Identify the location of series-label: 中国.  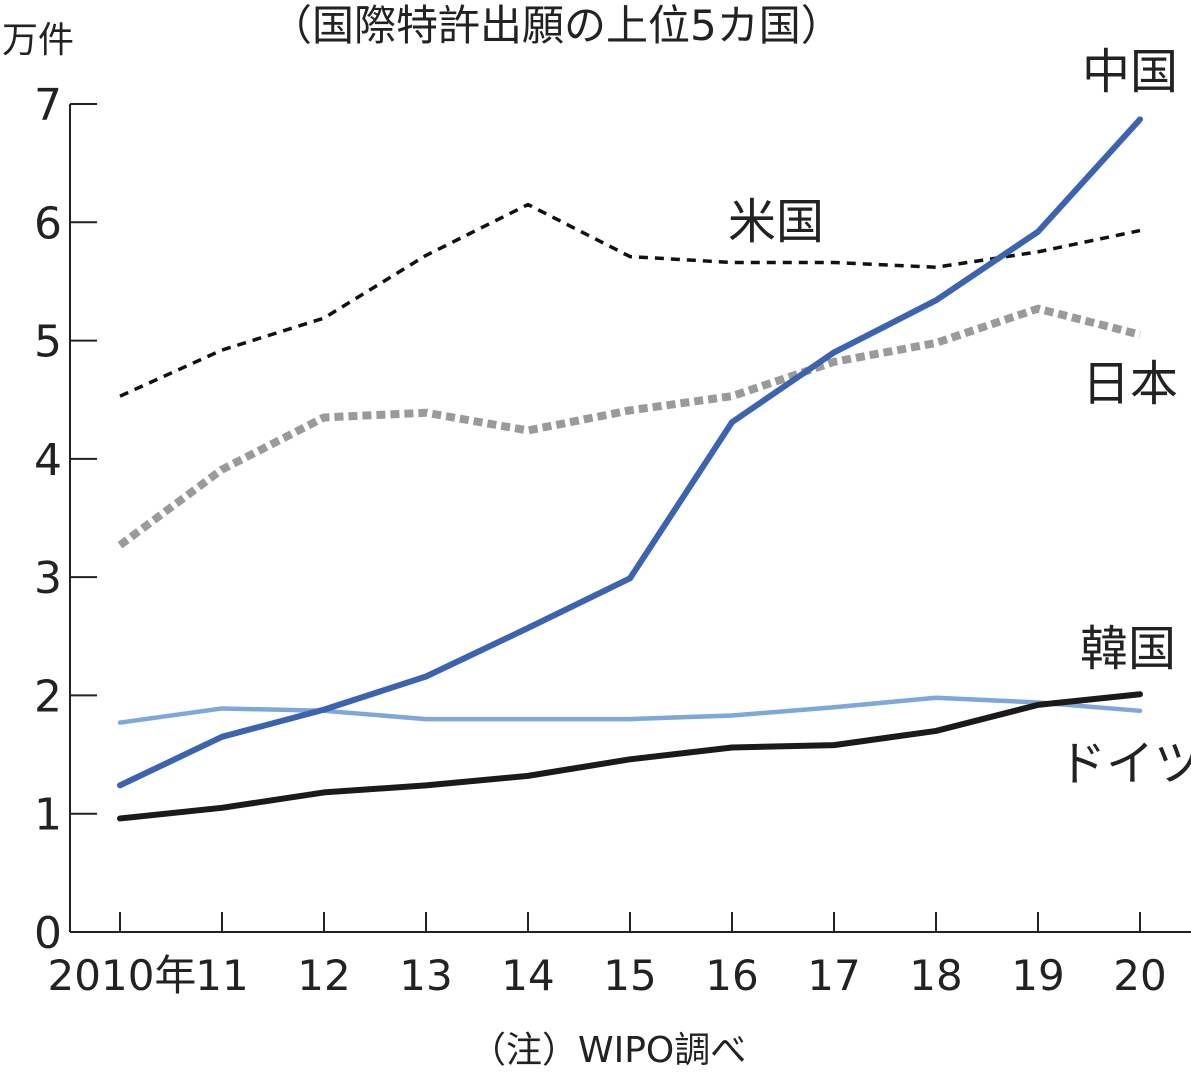
(1130, 72).